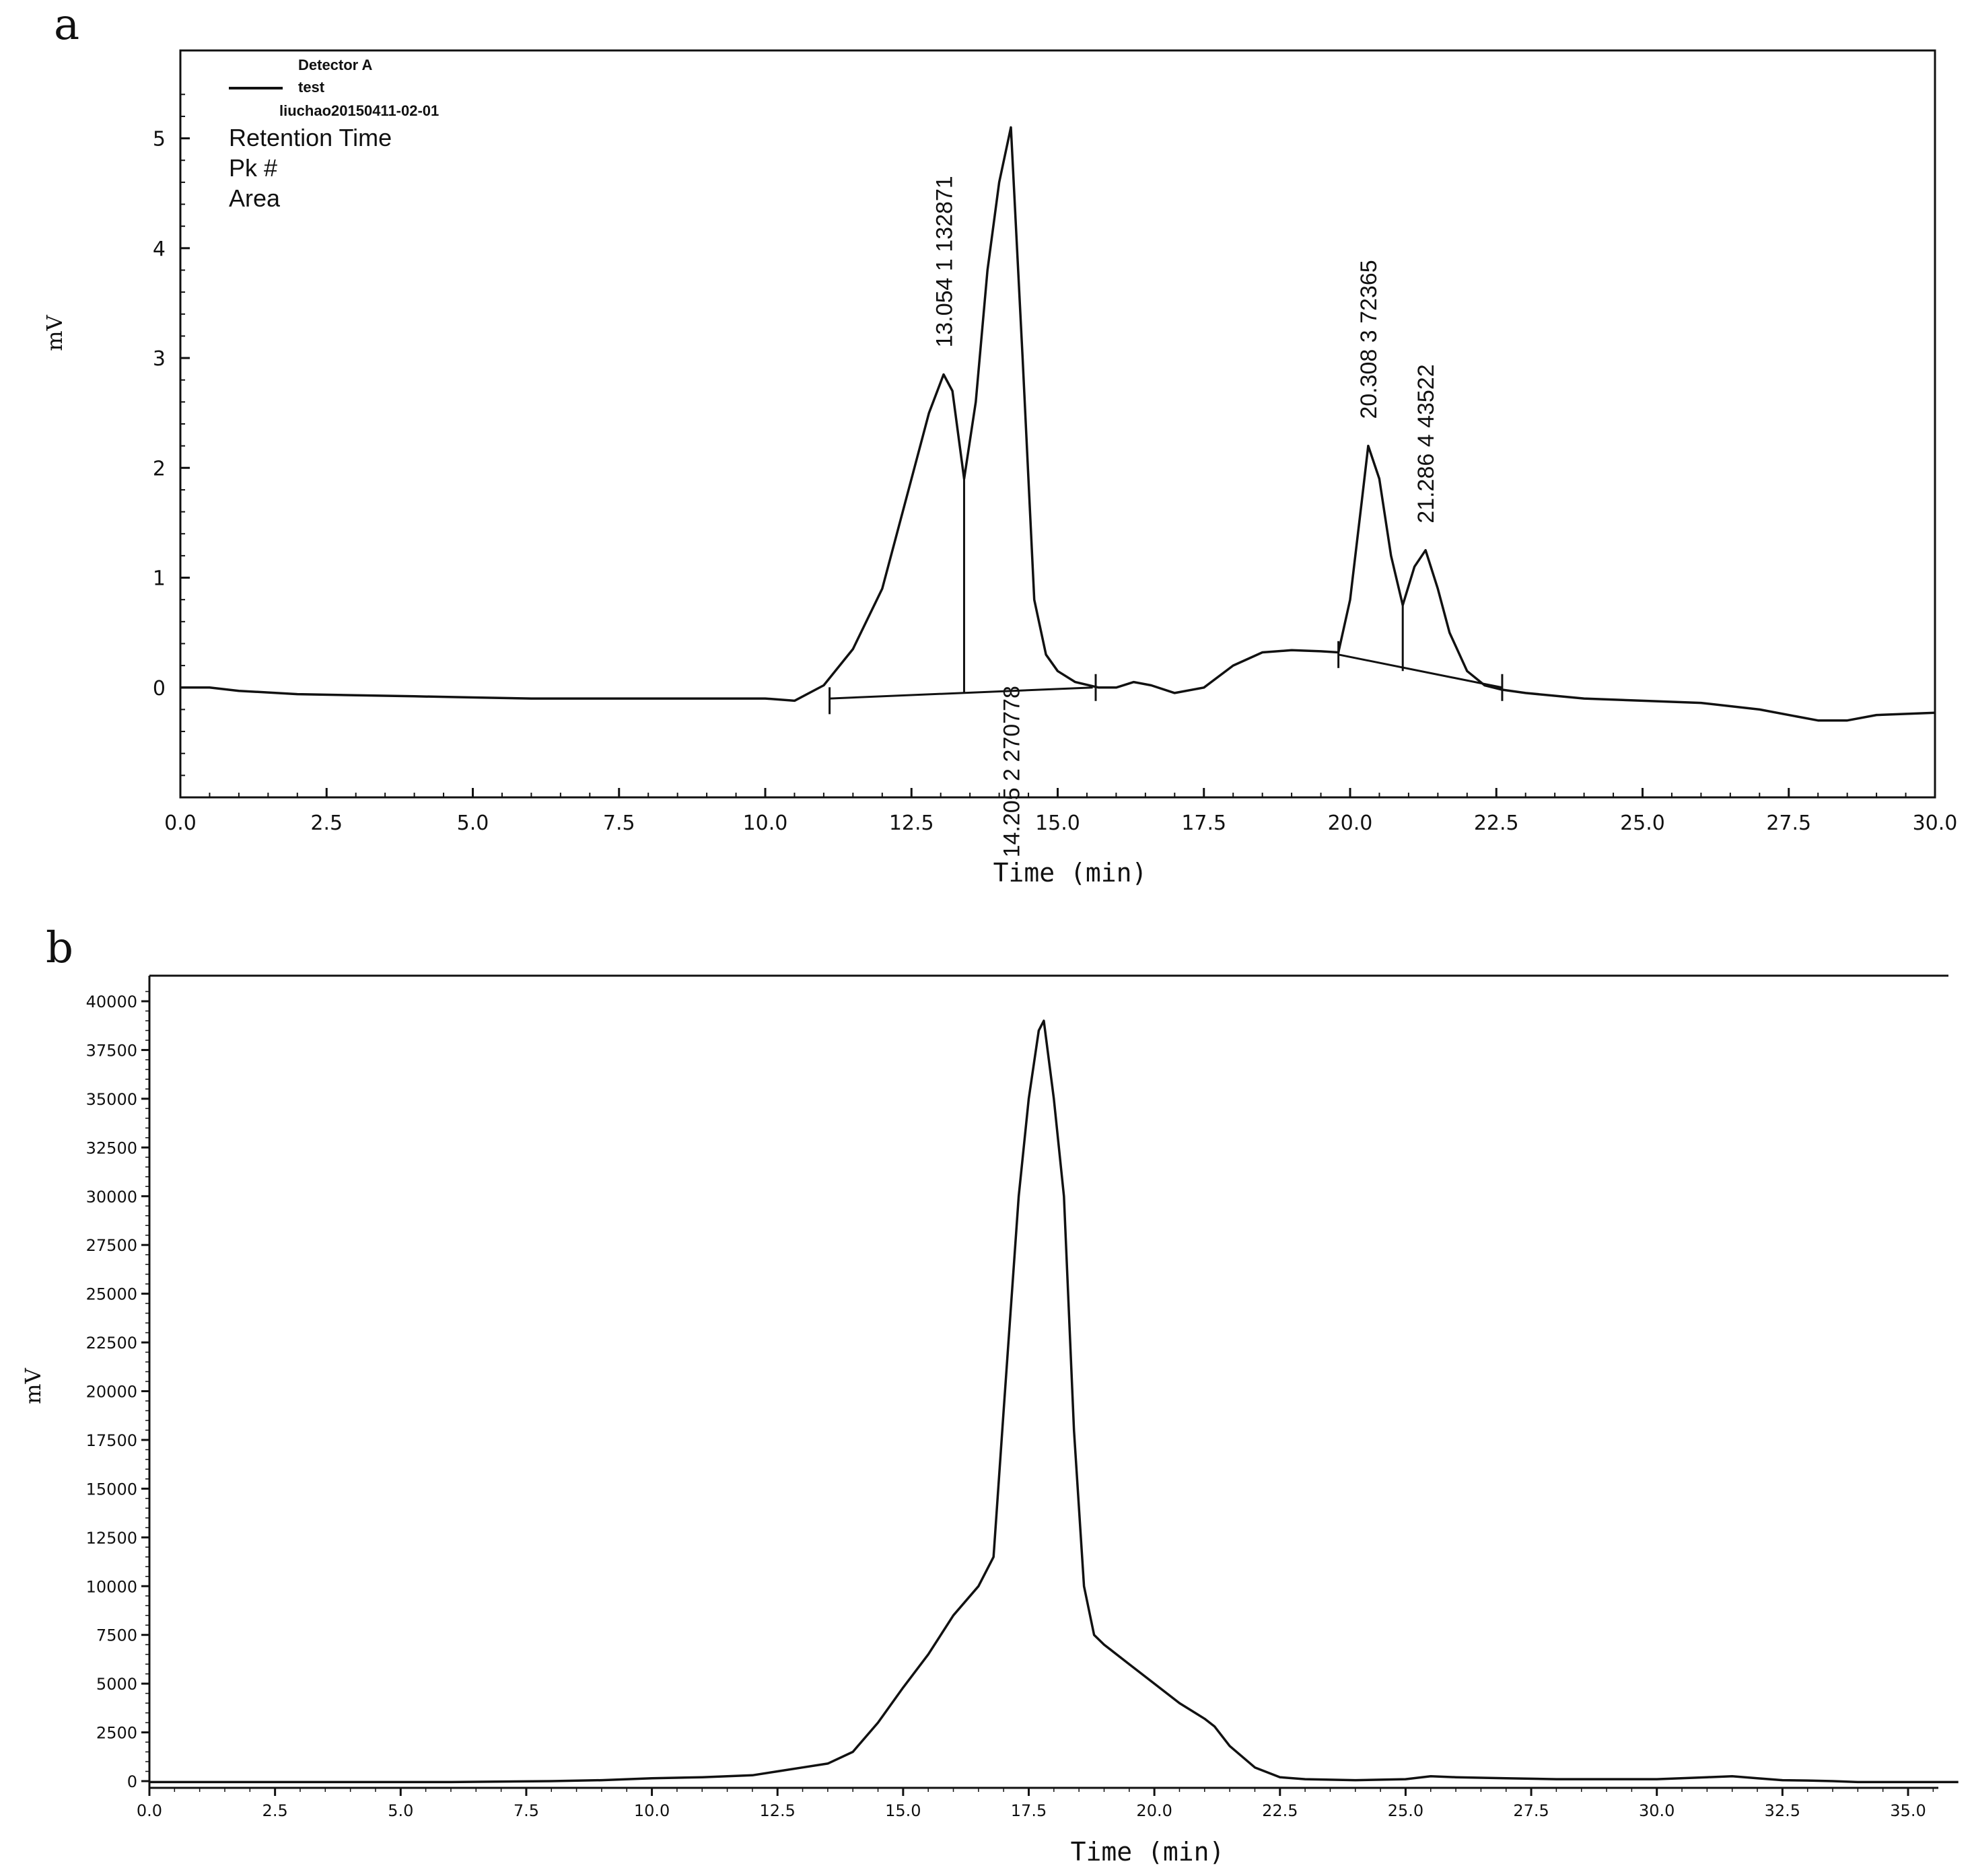 Image resolution: width=1972 pixels, height=1876 pixels. Describe the element at coordinates (111, 1586) in the screenshot. I see `y-tick-label: 10000` at that location.